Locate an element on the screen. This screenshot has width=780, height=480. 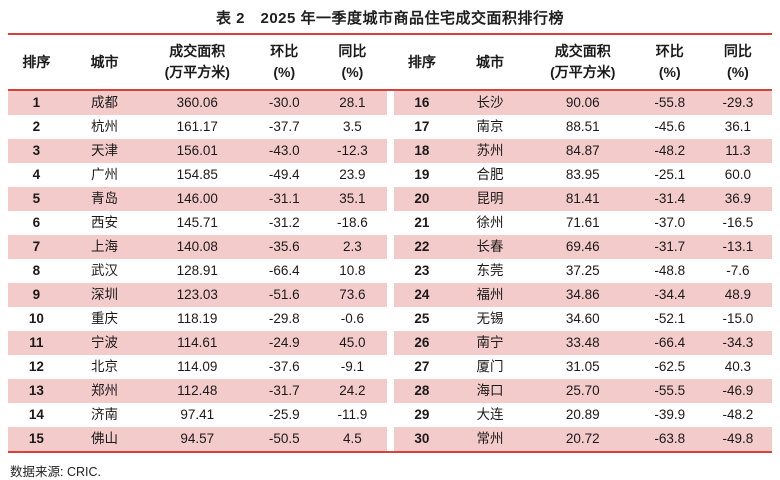
mom-cell: -31.2 is located at coordinates (284, 222).